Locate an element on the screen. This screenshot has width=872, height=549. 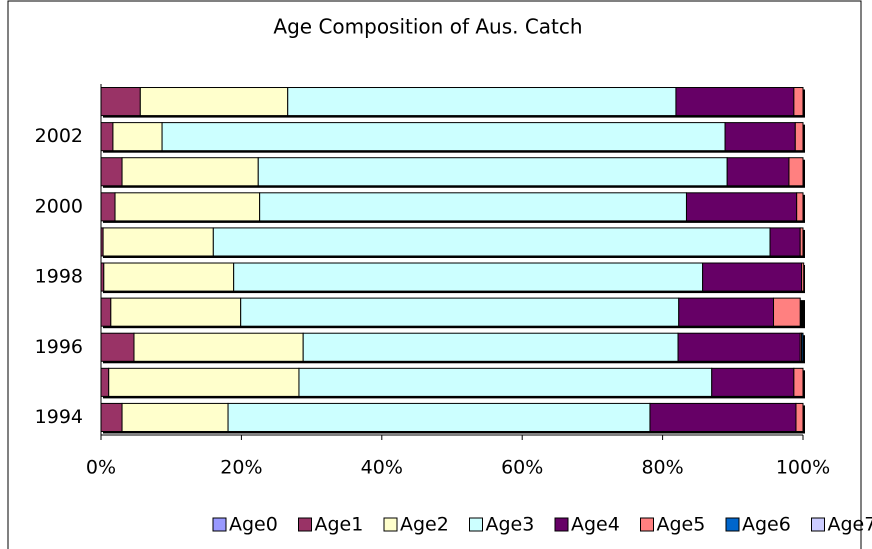
legend-label: Age0 is located at coordinates (253, 525).